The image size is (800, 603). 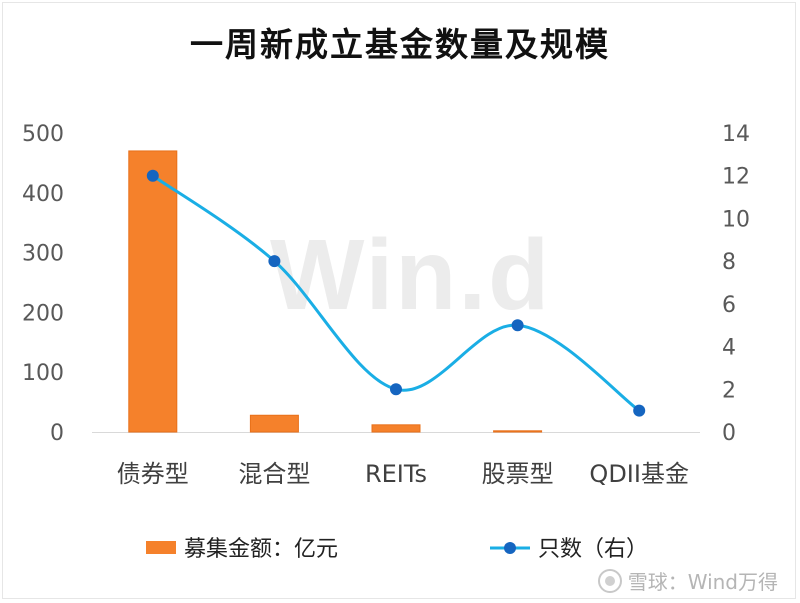 I want to click on legend-line-label: 只数（右）, so click(x=593, y=549).